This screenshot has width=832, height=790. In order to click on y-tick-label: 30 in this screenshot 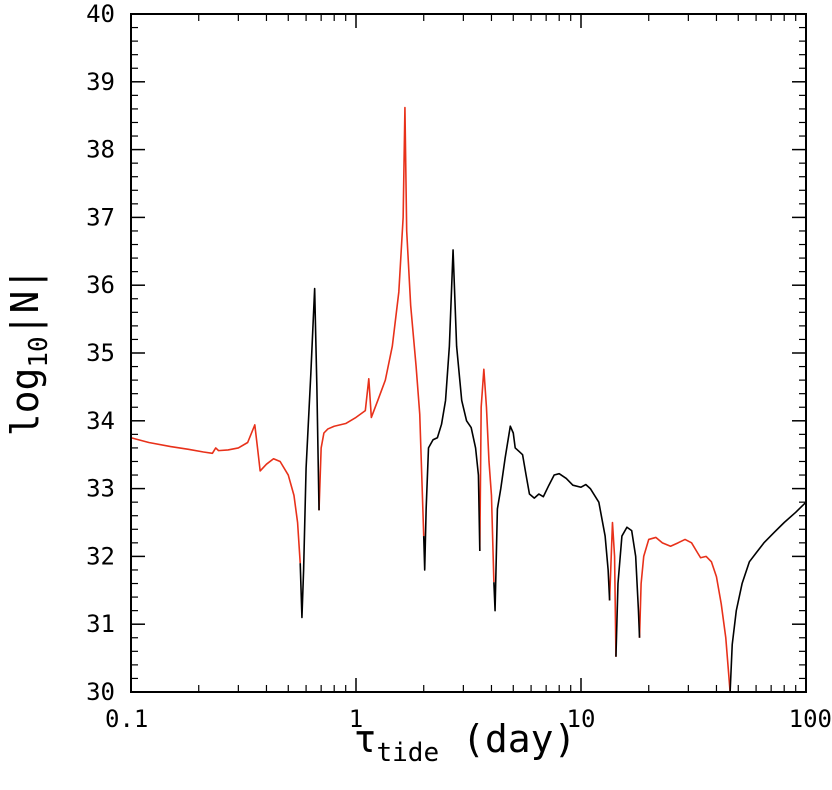, I will do `click(100, 692)`.